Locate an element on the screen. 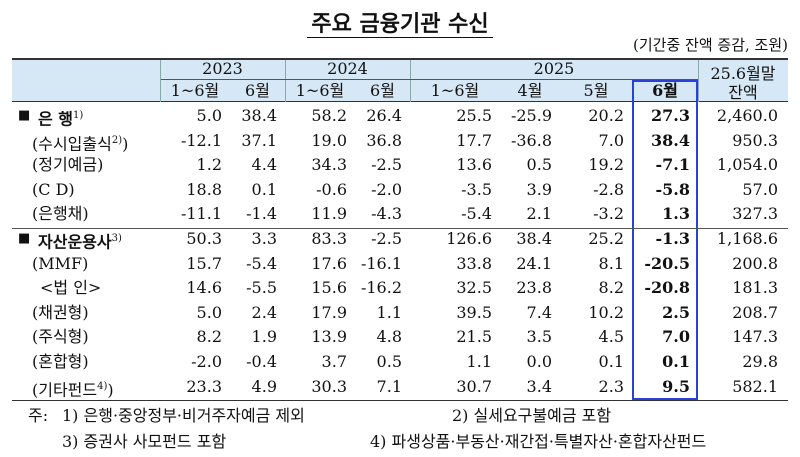 The height and width of the screenshot is (457, 800). cell-value: 39.5 is located at coordinates (474, 312).